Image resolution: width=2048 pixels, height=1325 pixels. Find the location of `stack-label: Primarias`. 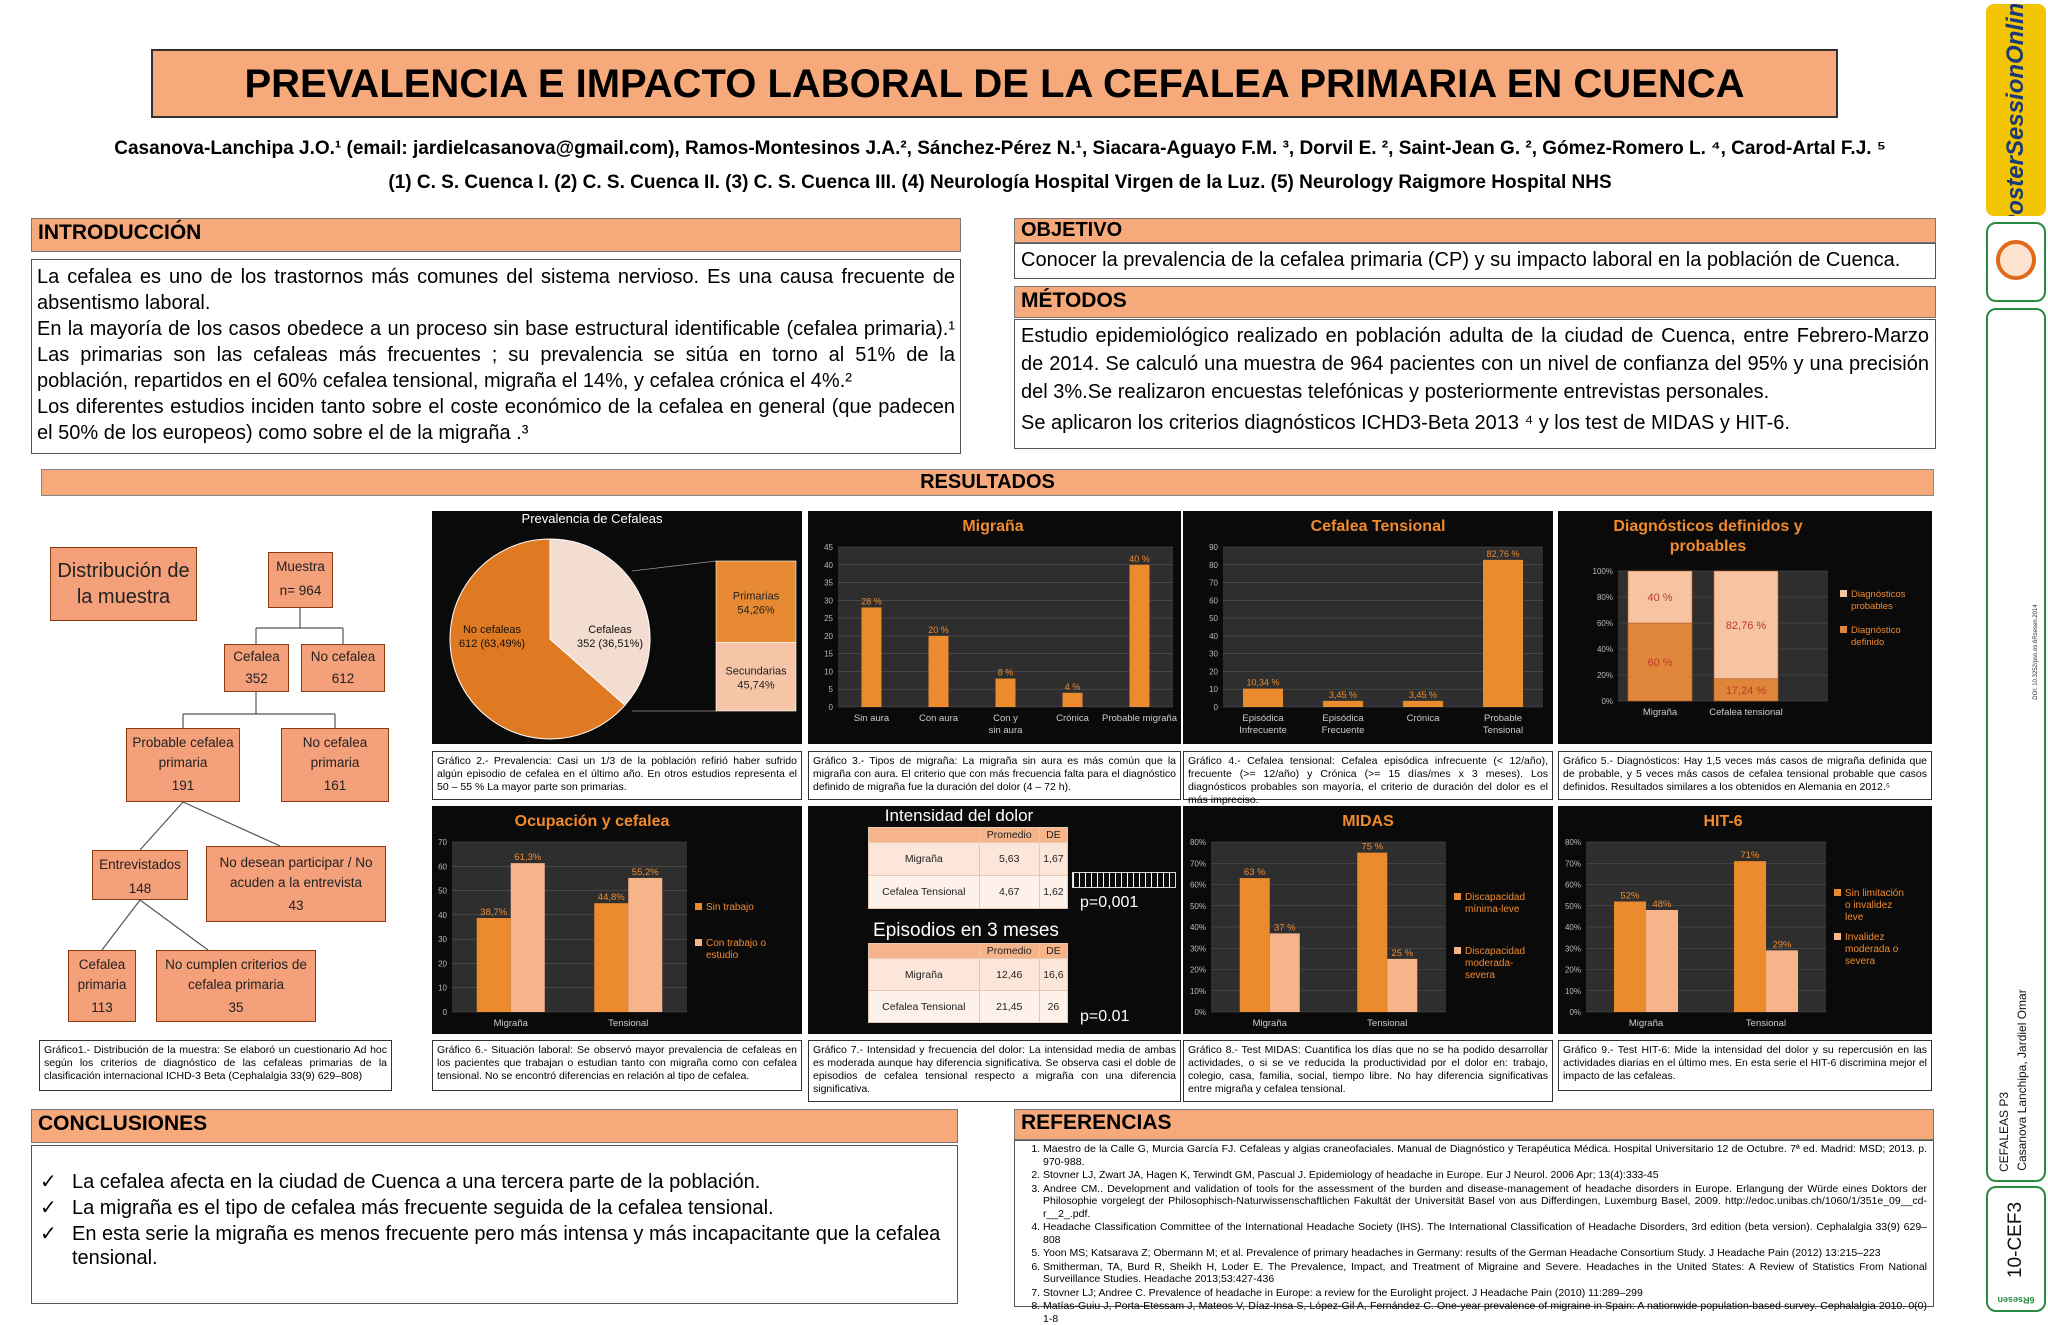

stack-label: Primarias is located at coordinates (756, 597).